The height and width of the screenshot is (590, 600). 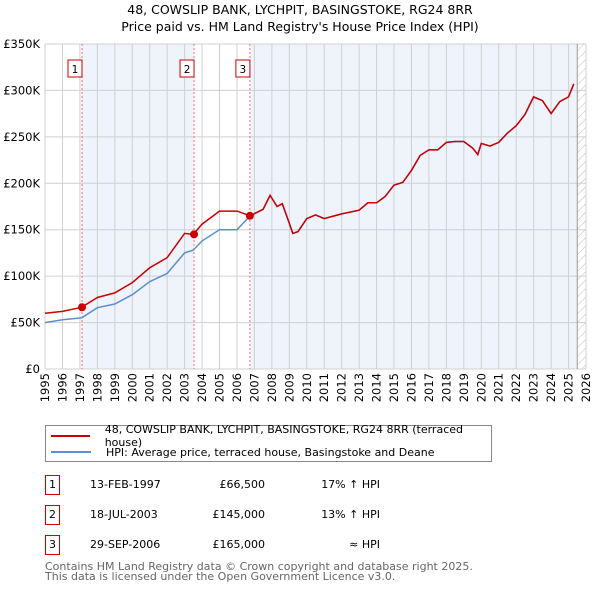 What do you see at coordinates (124, 514) in the screenshot?
I see `transaction-date: 18-JUL-2003` at bounding box center [124, 514].